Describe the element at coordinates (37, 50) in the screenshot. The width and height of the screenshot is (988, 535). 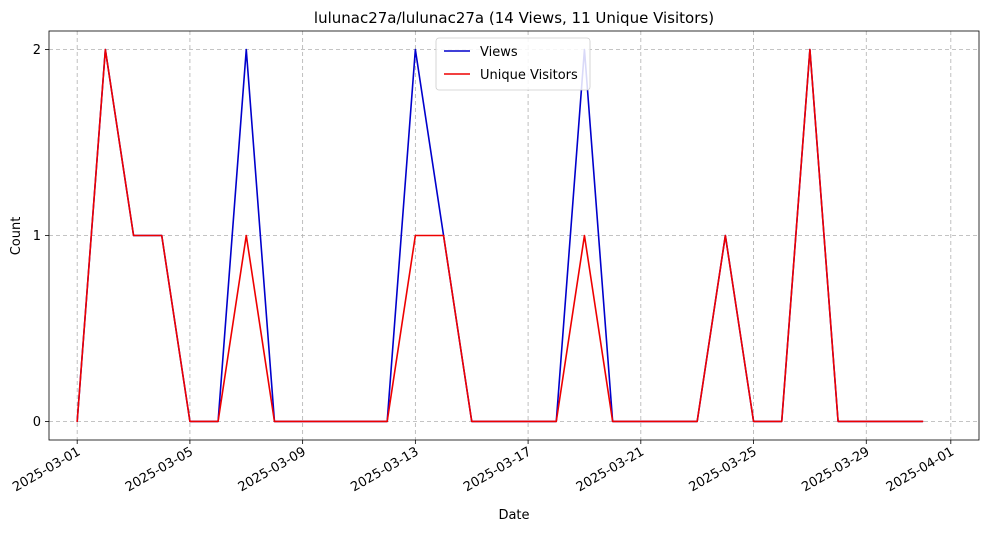
I see `y-tick-label: 2` at that location.